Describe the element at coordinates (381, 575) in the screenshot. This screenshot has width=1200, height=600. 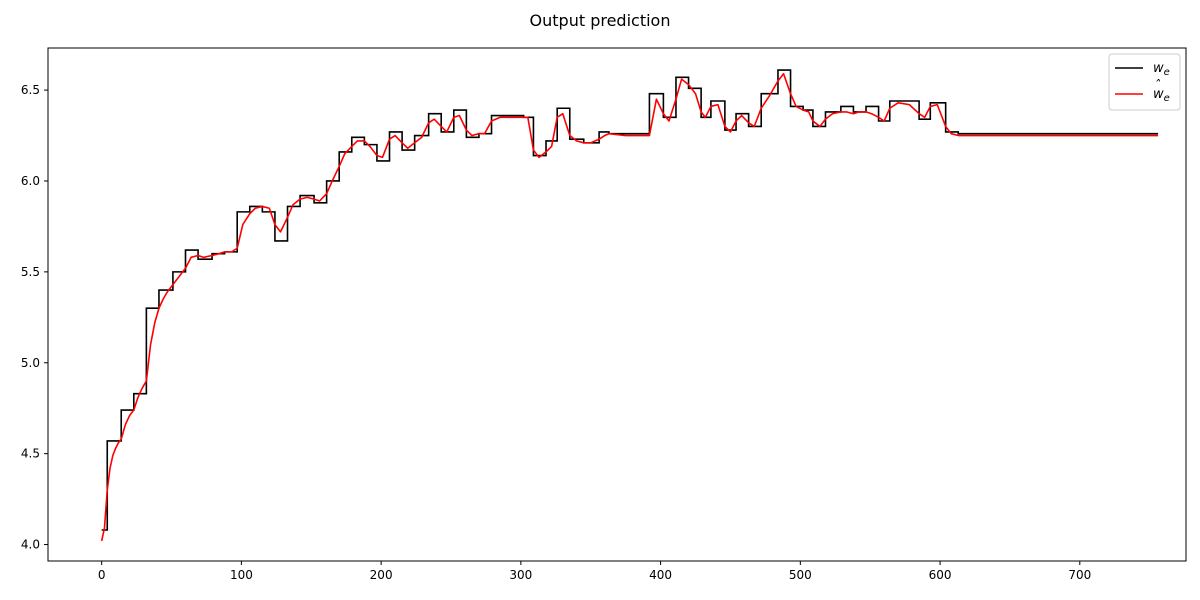
I see `x-tick-label: 200` at that location.